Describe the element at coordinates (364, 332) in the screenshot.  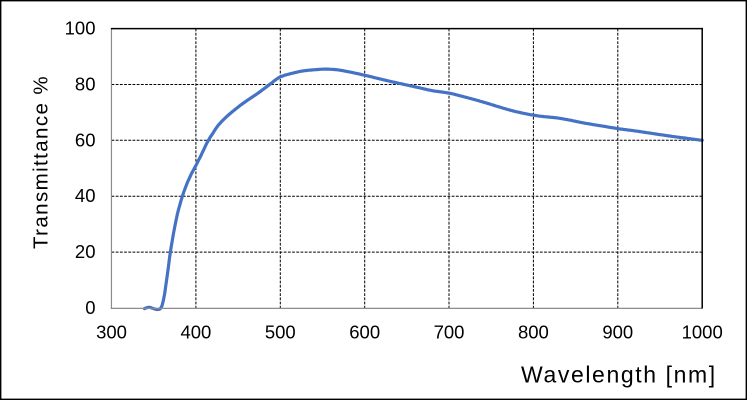
I see `svg-text: 600` at that location.